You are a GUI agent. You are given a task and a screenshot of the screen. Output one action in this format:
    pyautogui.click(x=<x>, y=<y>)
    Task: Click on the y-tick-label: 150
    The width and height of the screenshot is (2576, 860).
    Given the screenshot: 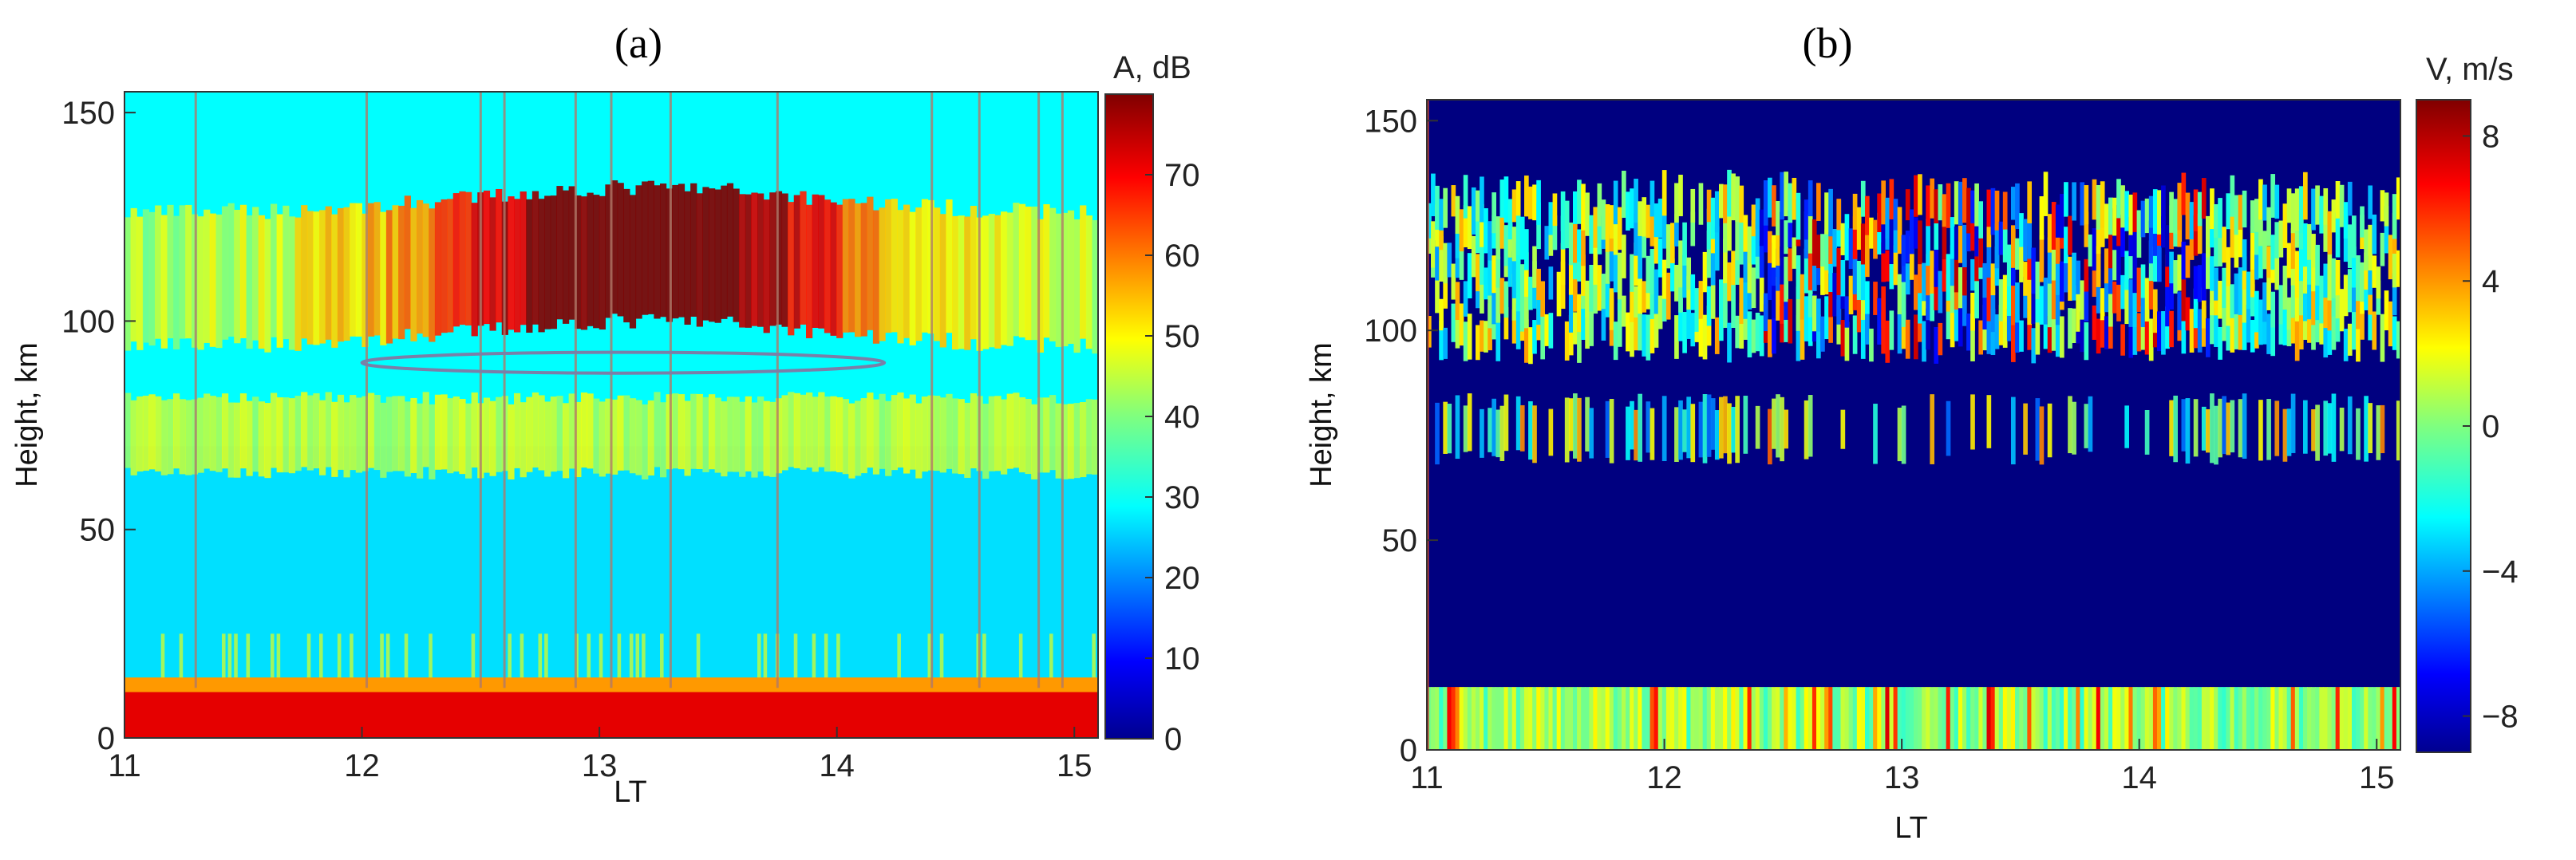 What is the action you would take?
    pyautogui.click(x=88, y=113)
    